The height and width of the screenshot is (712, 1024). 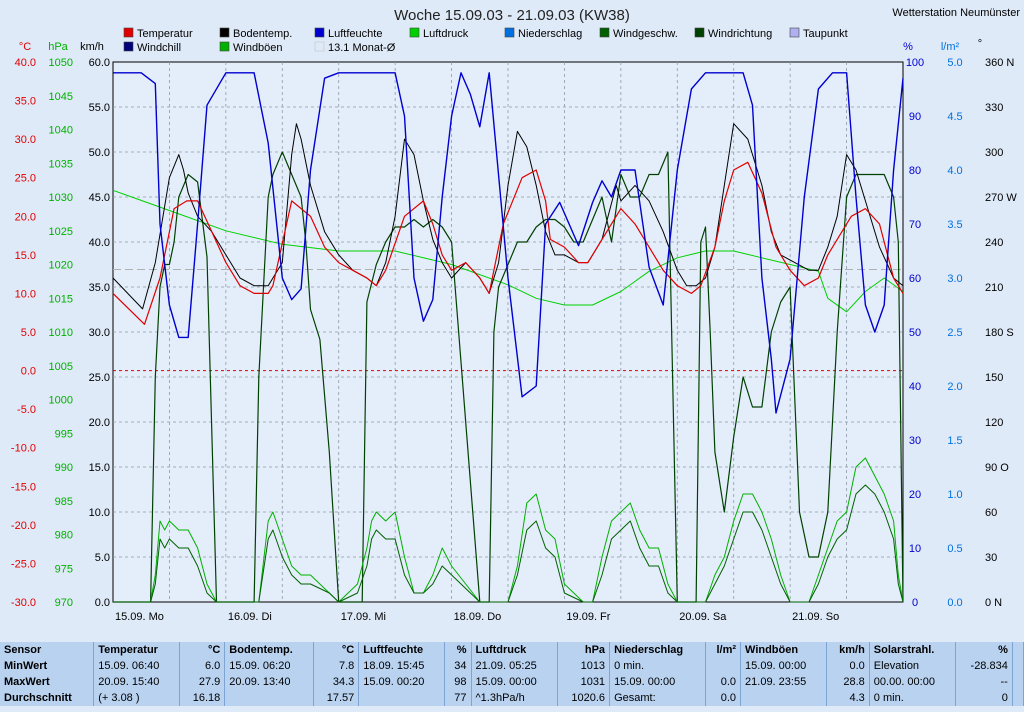 What do you see at coordinates (514, 698) in the screenshot?
I see `stats-cell-detail: ^1.3hPa/h` at bounding box center [514, 698].